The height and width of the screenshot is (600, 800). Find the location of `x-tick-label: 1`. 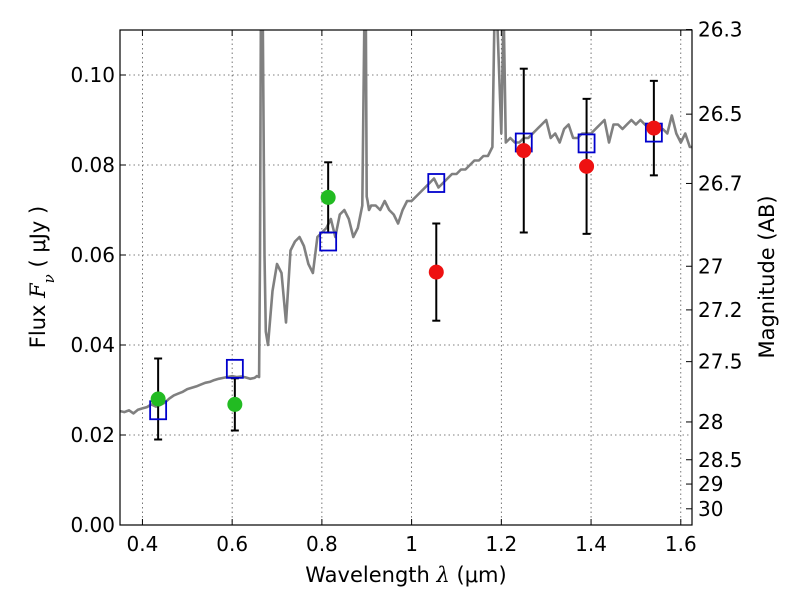

x-tick-label: 1 is located at coordinates (411, 544).